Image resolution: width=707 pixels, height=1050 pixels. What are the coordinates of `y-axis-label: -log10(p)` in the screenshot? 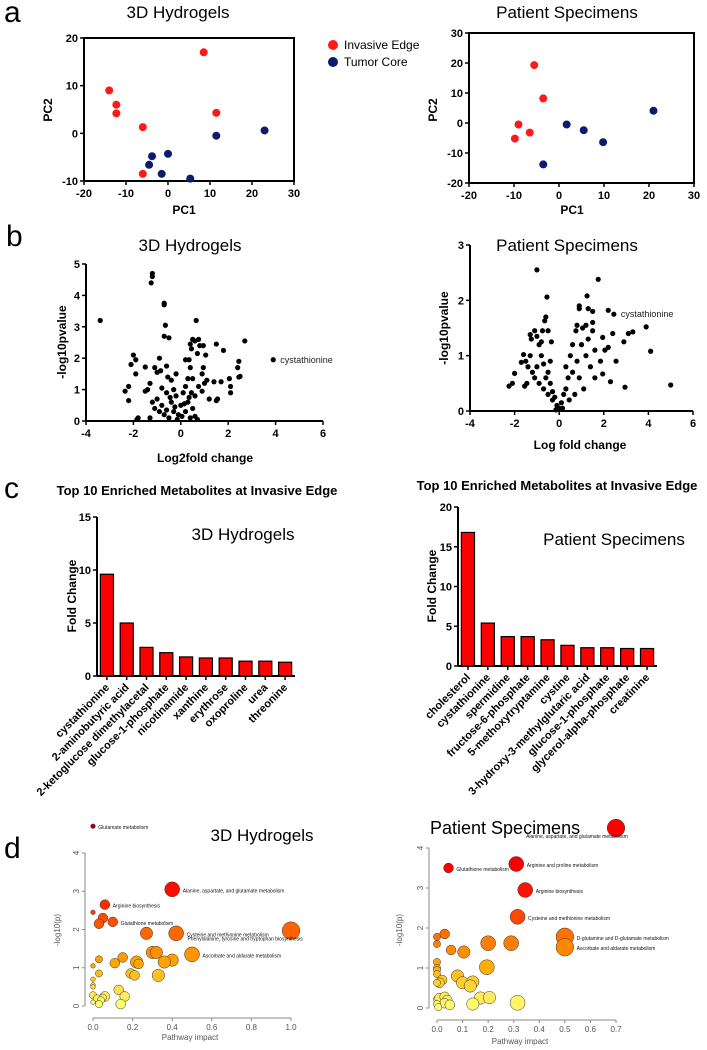 It's located at (57, 930).